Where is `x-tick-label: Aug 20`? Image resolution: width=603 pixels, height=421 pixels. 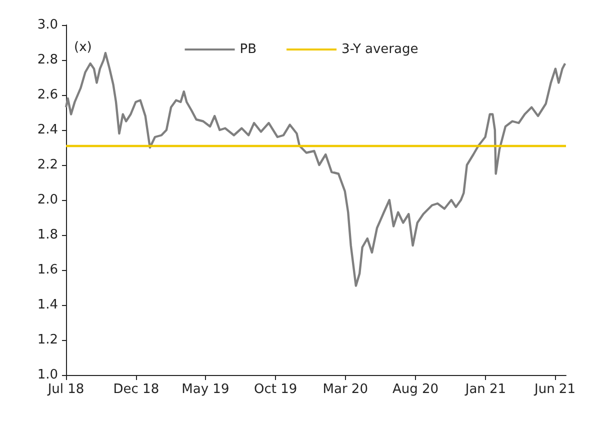 x-tick-label: Aug 20 is located at coordinates (415, 389).